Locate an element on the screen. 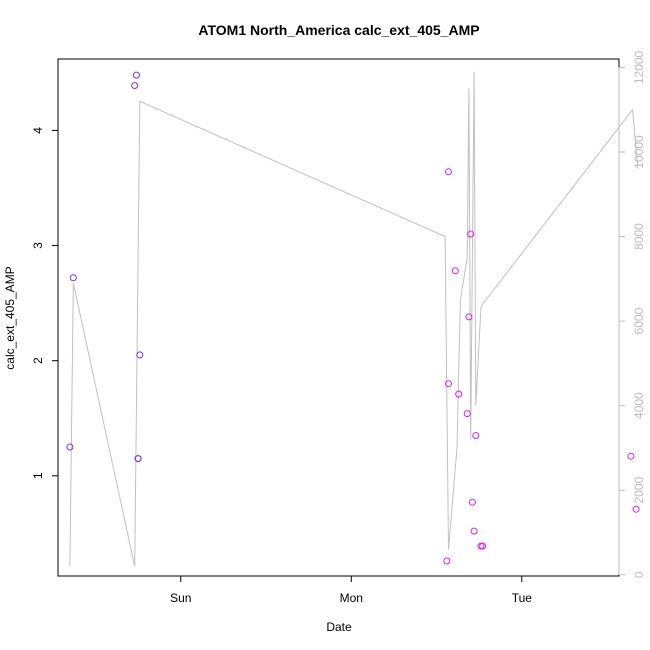 This screenshot has width=650, height=650. x-tick-label: Tue is located at coordinates (522, 598).